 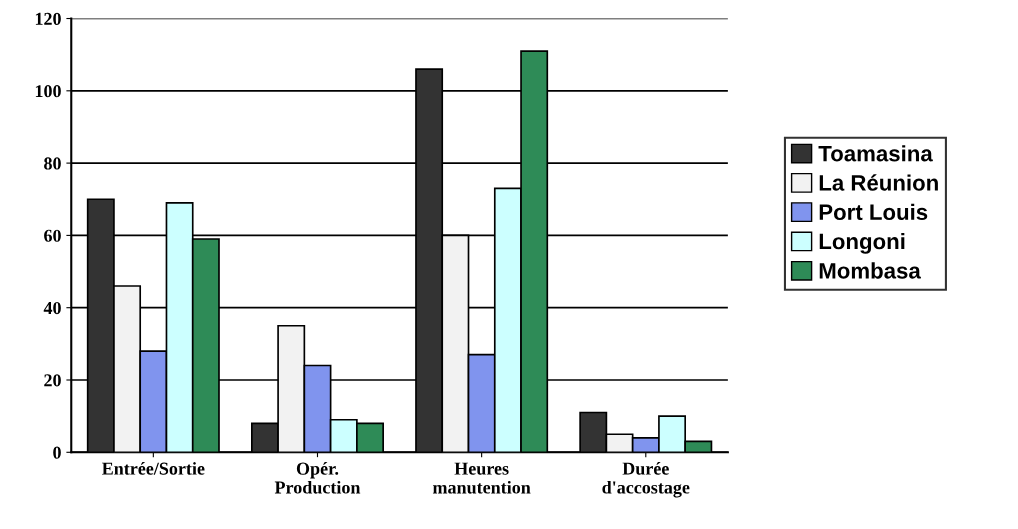 What do you see at coordinates (878, 182) in the screenshot?
I see `legend-label: La Réunion` at bounding box center [878, 182].